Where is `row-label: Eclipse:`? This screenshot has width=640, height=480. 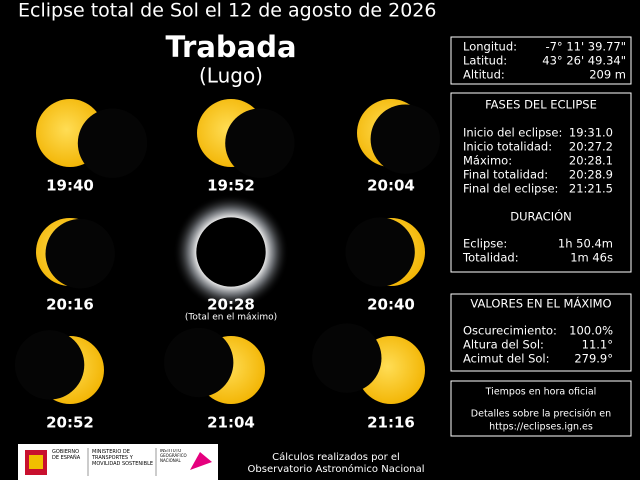 row-label: Eclipse: is located at coordinates (485, 244).